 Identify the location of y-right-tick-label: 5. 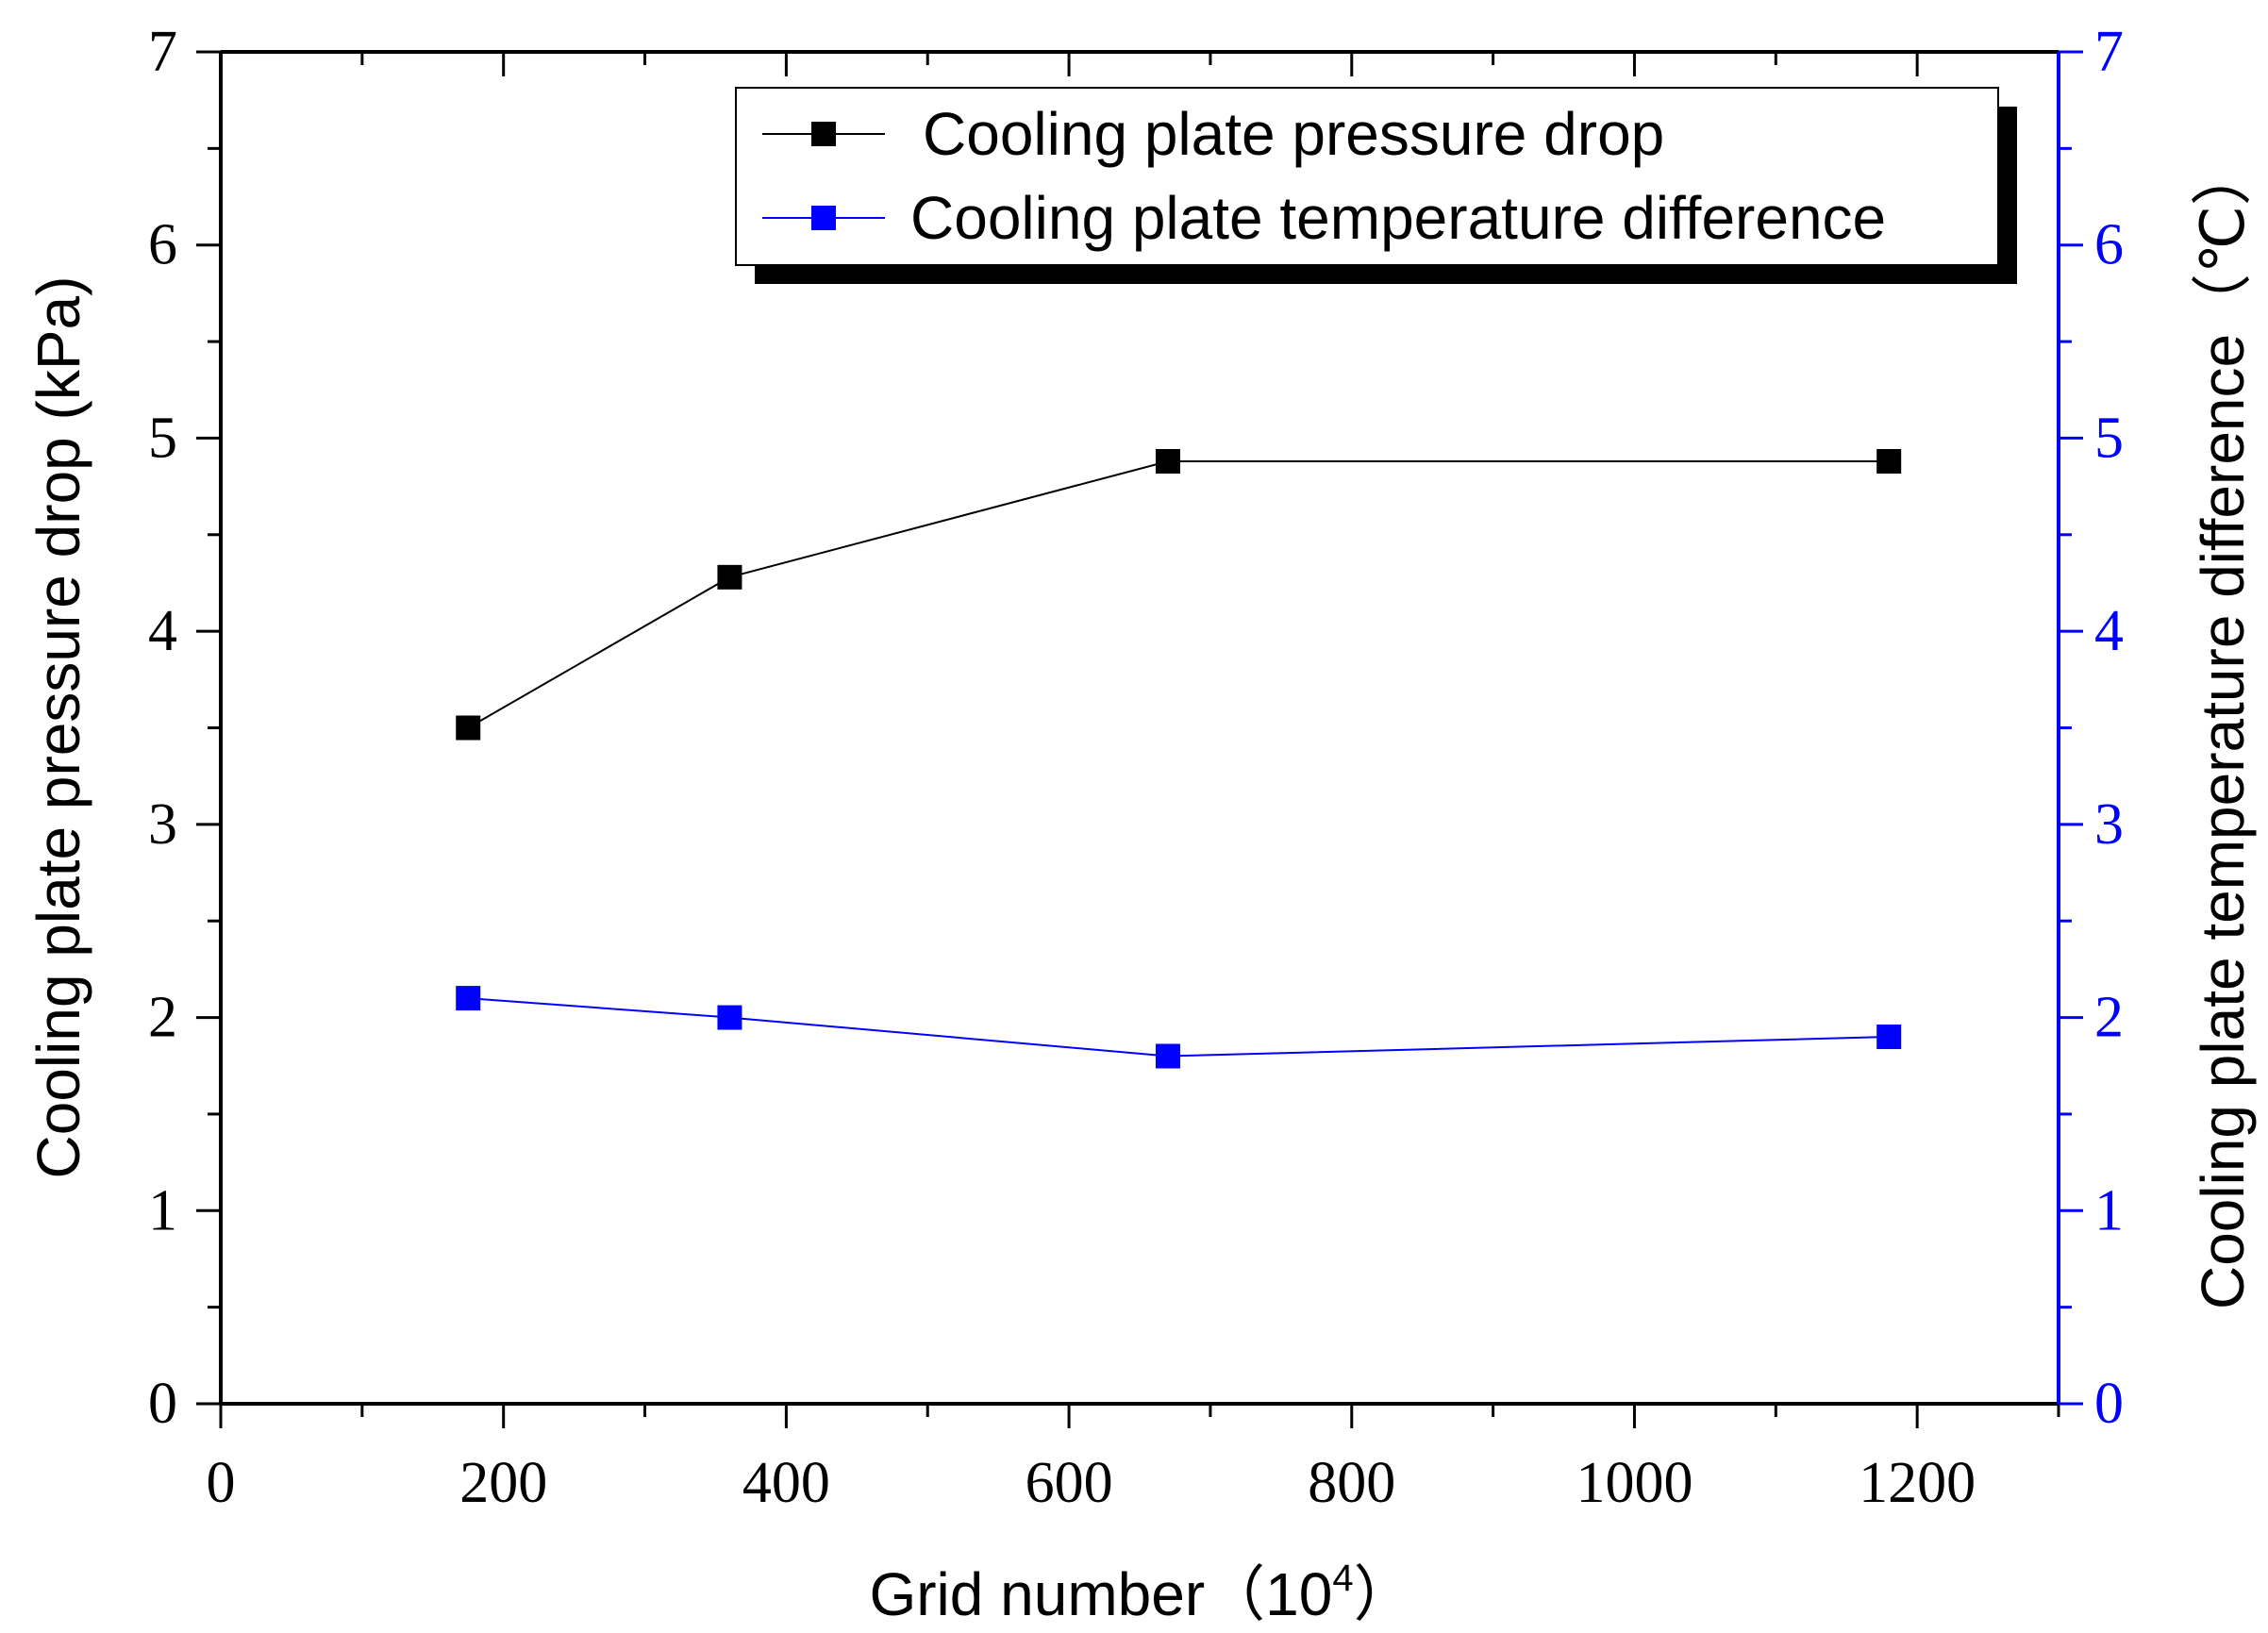
(2109, 438).